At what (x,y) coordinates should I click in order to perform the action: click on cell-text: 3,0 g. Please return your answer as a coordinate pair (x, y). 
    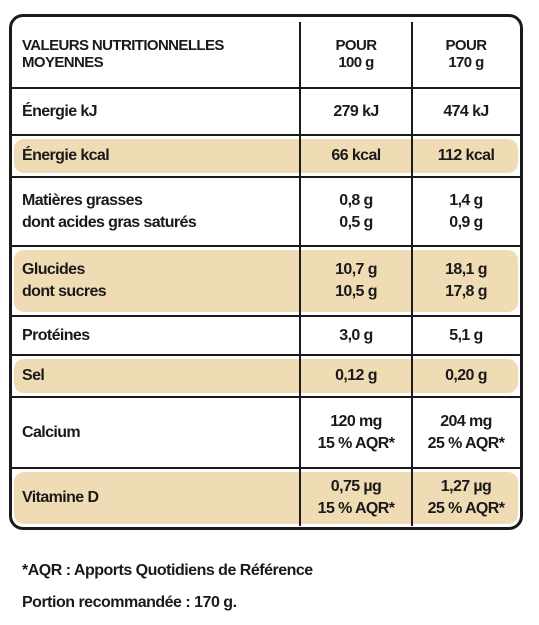
    Looking at the image, I should click on (356, 335).